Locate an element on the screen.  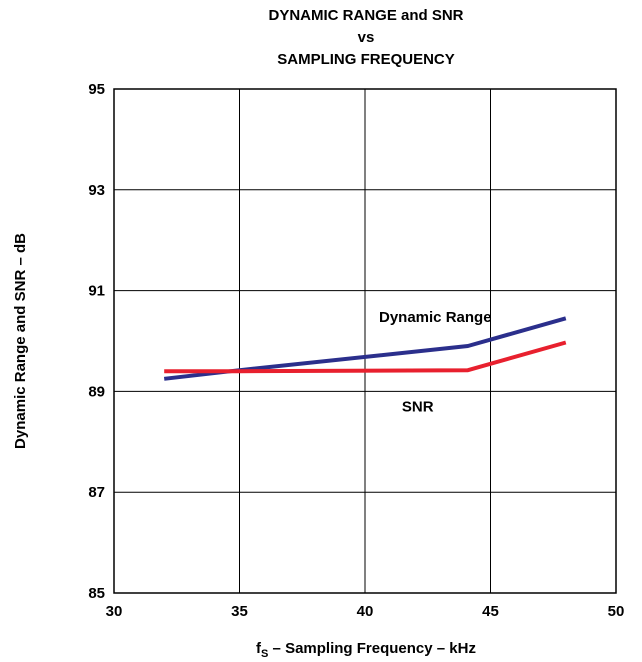
x-axis-label-subscript: S is located at coordinates (264, 654).